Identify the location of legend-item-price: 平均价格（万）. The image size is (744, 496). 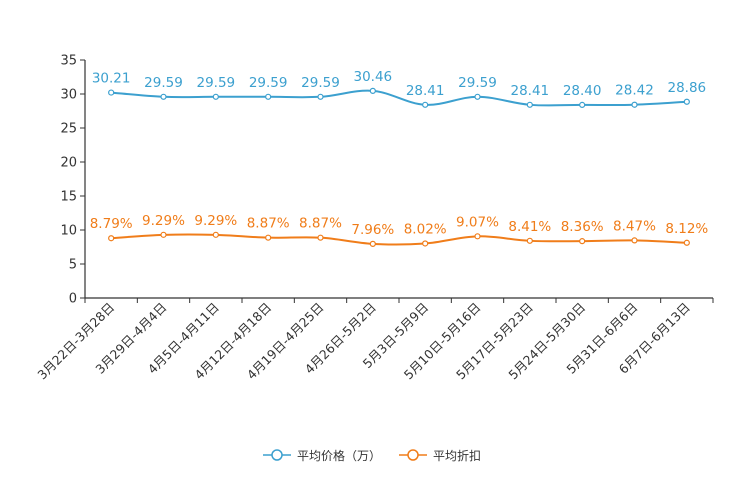
(321, 455).